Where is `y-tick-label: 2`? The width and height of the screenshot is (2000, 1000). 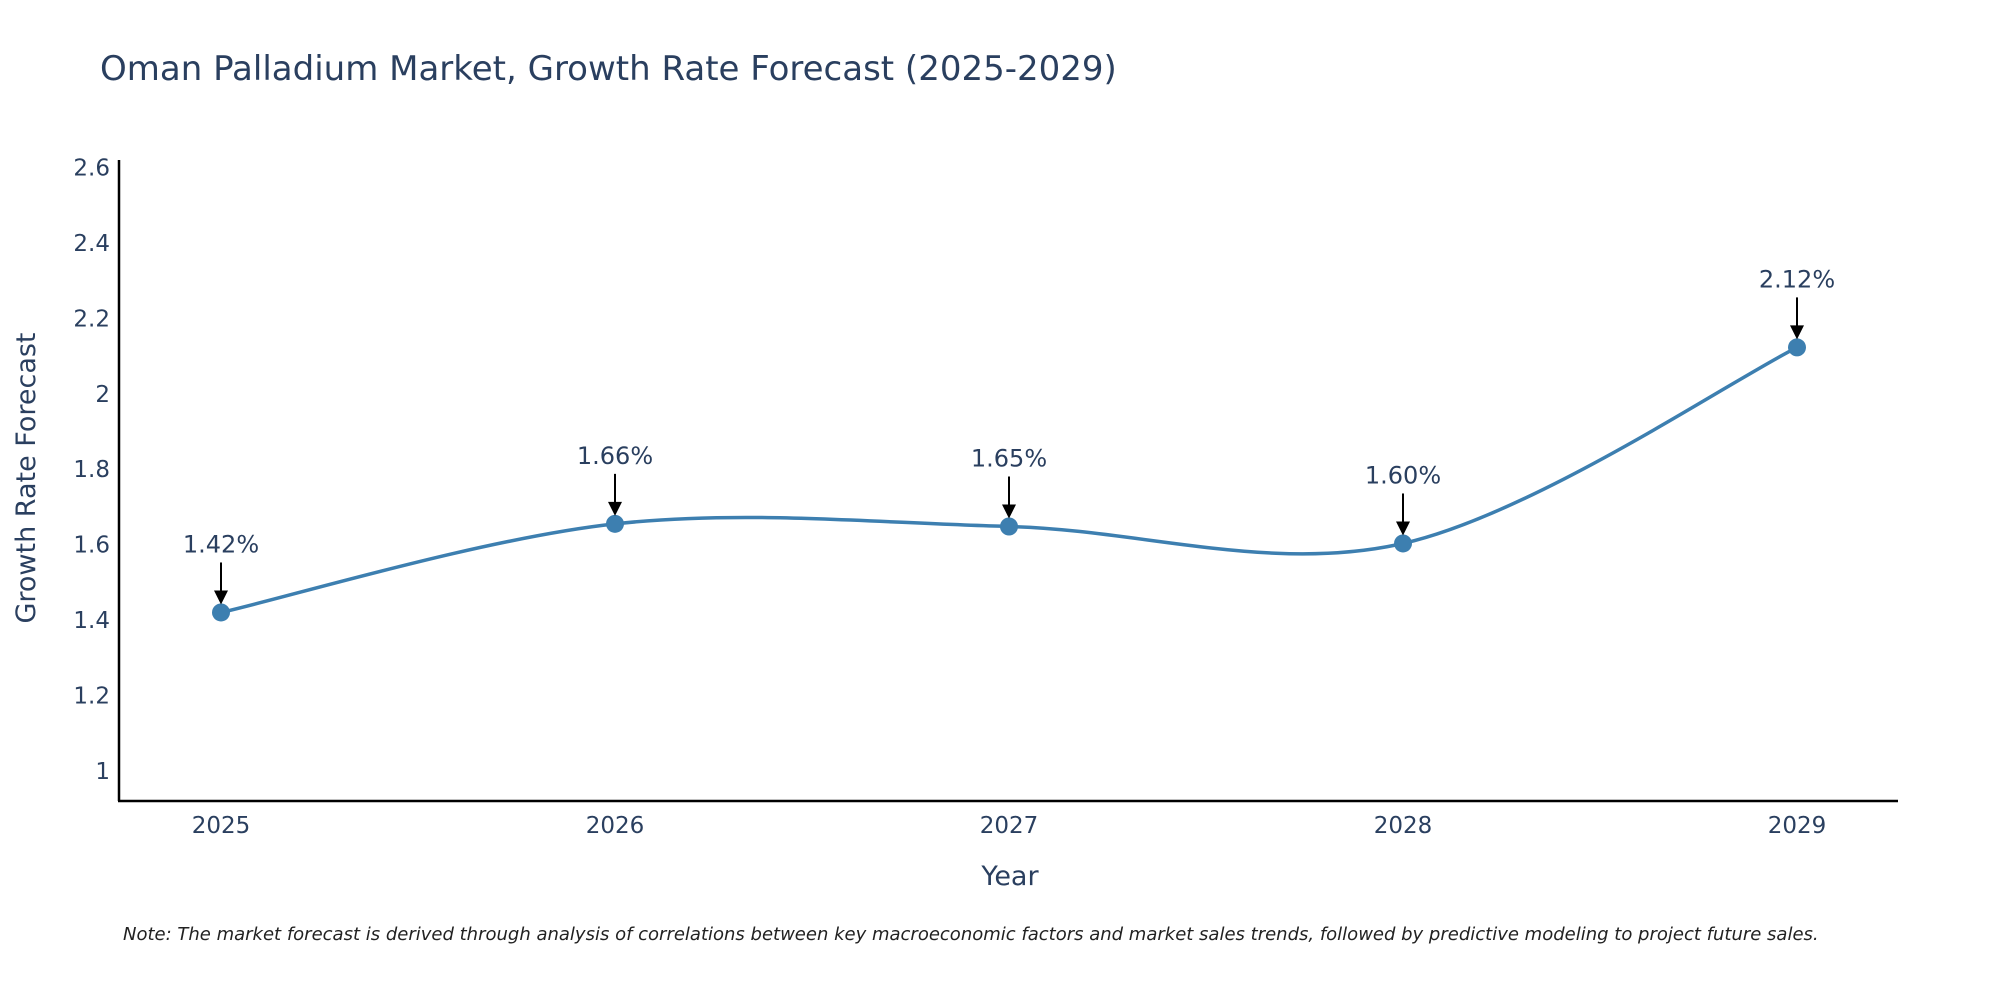
y-tick-label: 2 is located at coordinates (102, 395).